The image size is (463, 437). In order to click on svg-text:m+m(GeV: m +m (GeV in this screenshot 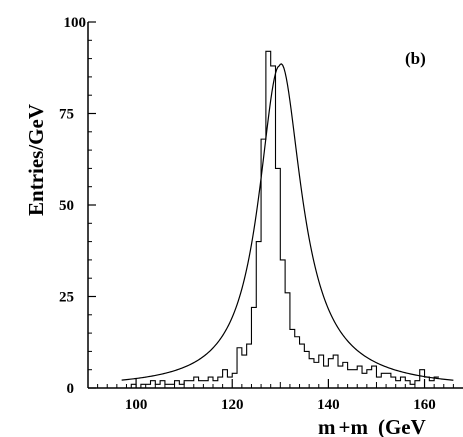, I will do `click(372, 426)`.